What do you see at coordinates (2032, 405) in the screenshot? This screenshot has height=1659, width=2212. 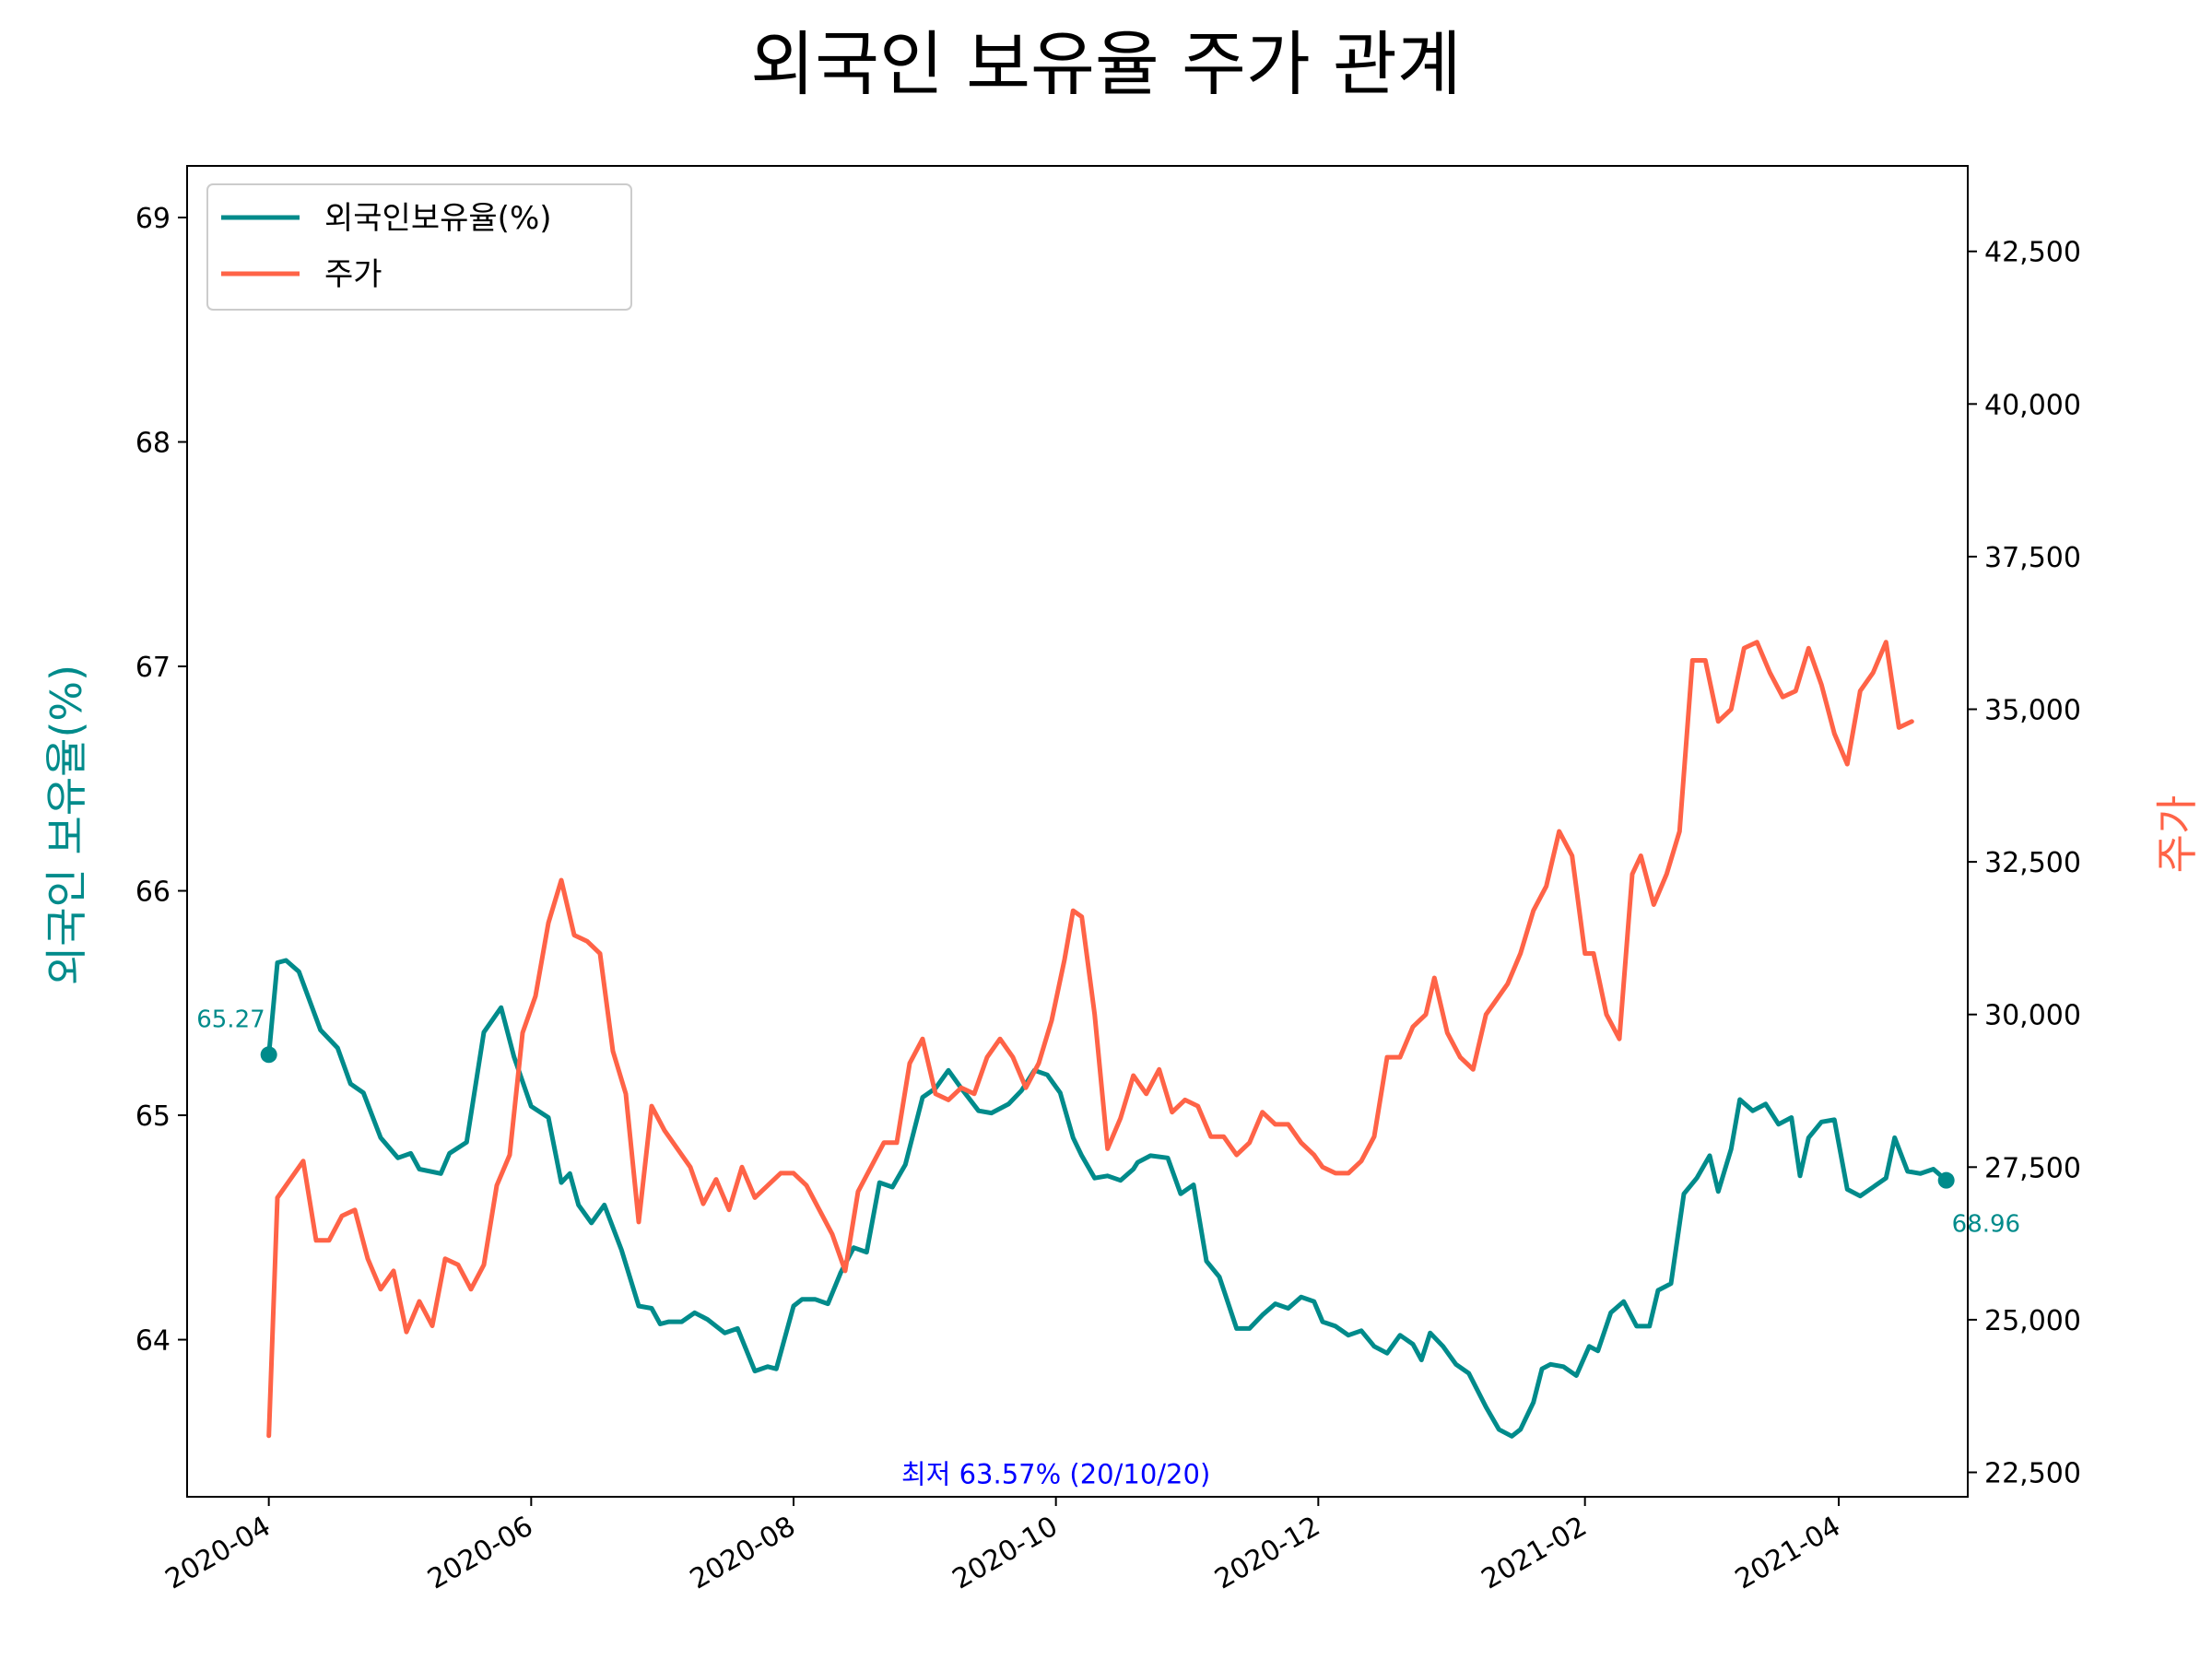 I see `y-right-tick-label-7: 40,000` at bounding box center [2032, 405].